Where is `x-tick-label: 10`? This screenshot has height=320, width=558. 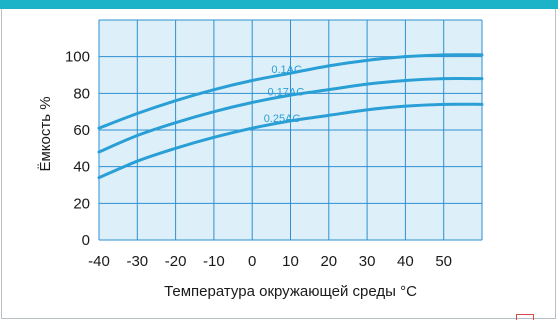
x-tick-label: 10 is located at coordinates (290, 261).